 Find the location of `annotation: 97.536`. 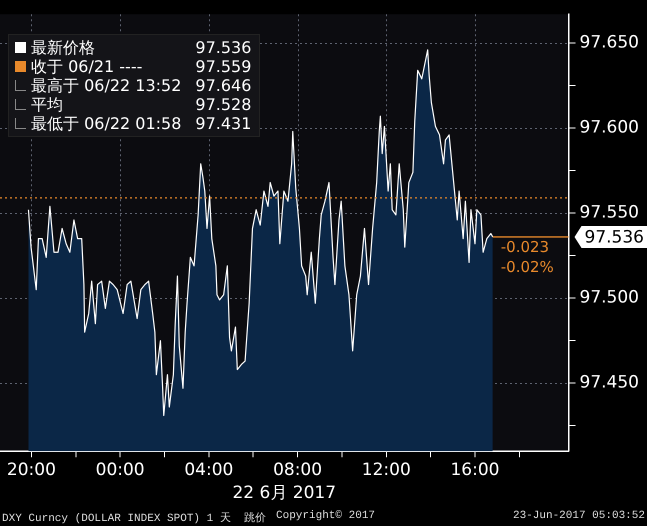

annotation: 97.536 is located at coordinates (223, 47).